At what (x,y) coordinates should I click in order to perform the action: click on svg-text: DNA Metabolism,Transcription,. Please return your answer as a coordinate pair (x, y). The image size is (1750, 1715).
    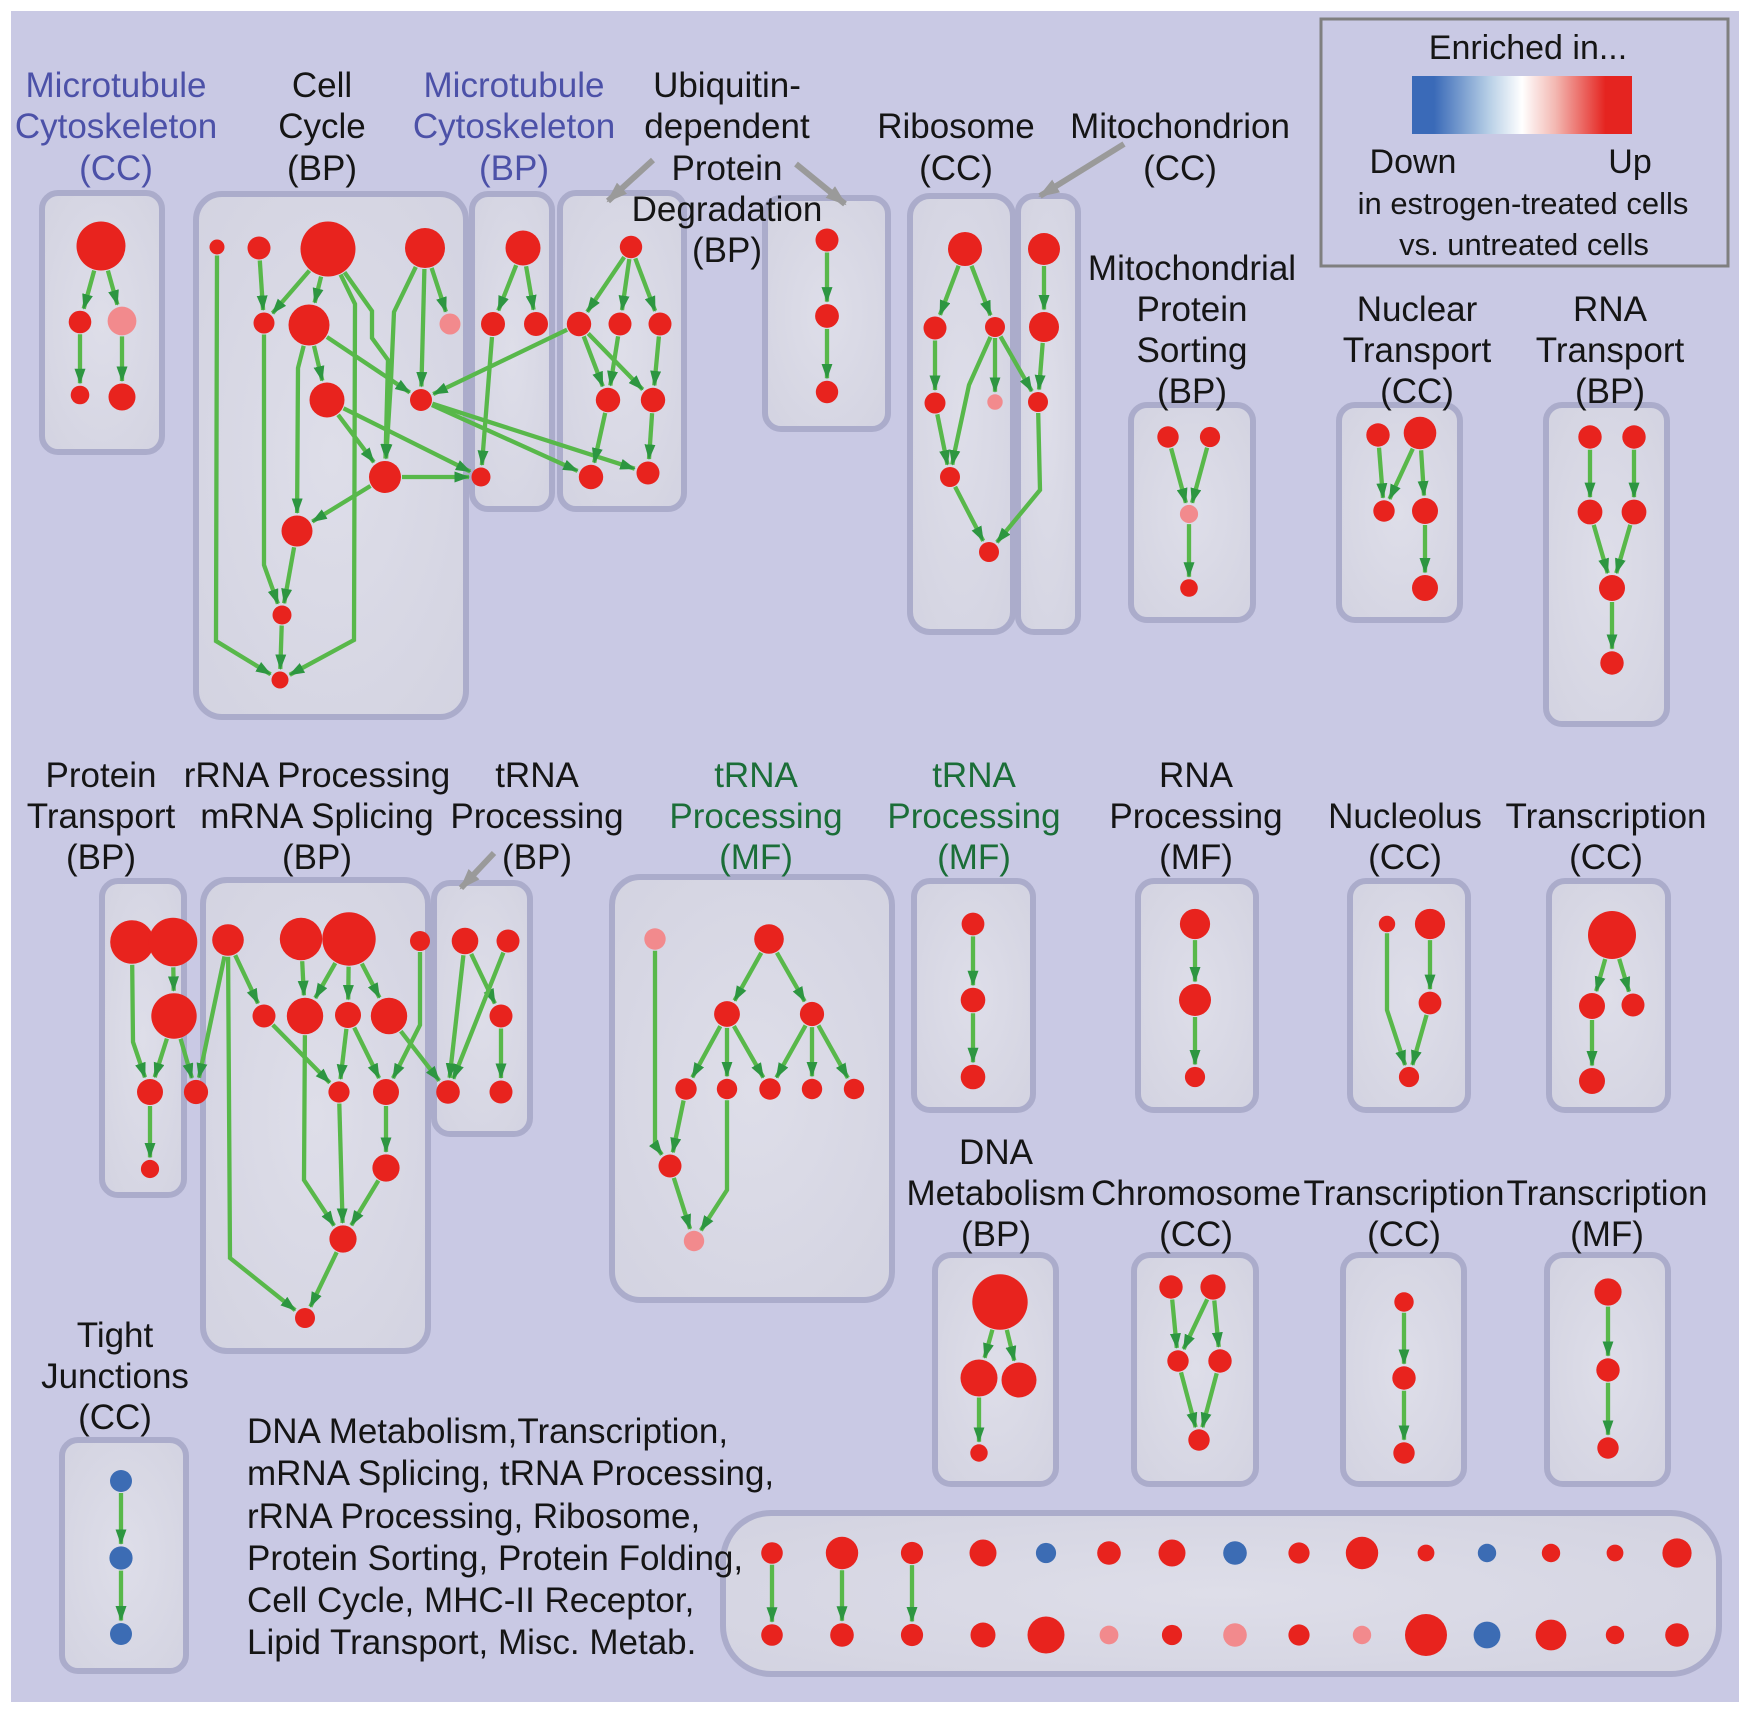
    Looking at the image, I should click on (487, 1431).